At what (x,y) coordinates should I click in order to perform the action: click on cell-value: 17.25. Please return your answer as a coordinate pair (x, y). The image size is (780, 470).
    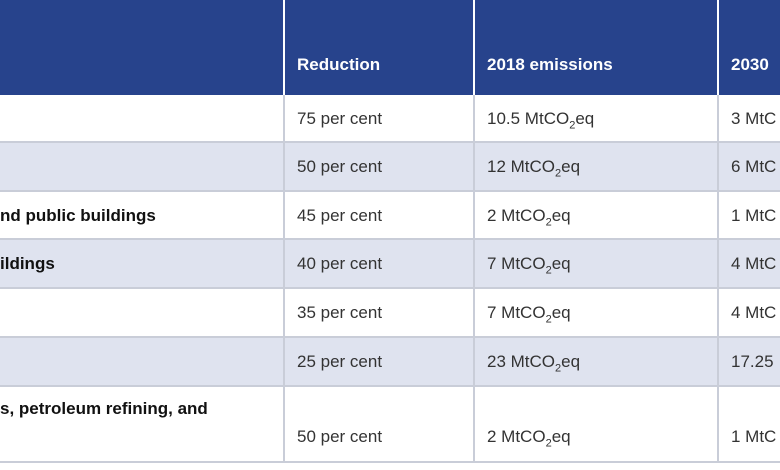
    Looking at the image, I should click on (752, 361).